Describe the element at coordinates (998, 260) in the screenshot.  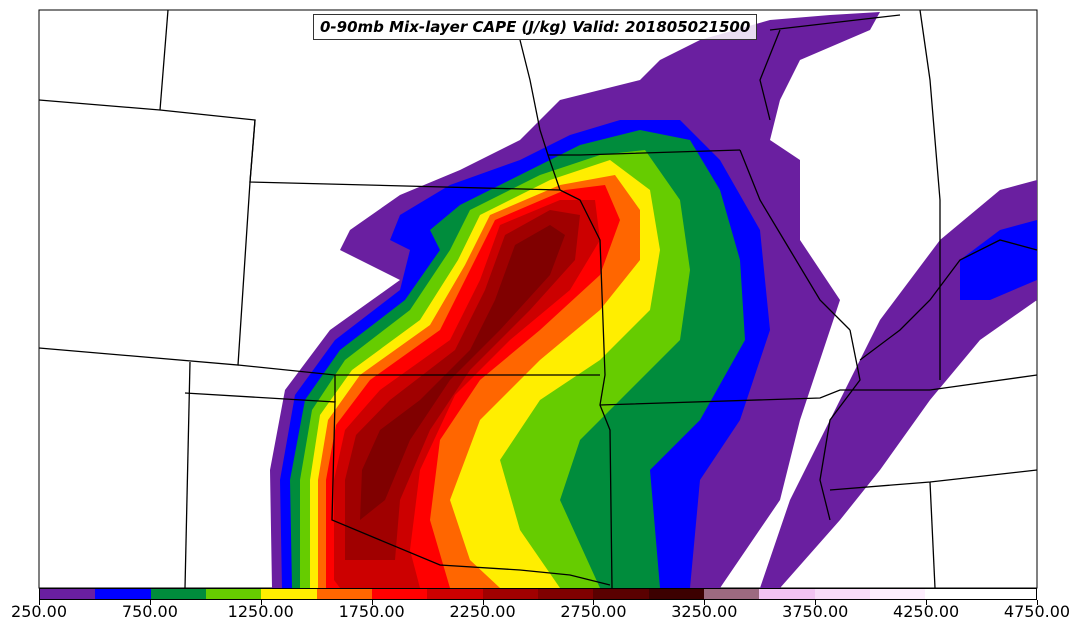
I see `cape-region-750-east` at that location.